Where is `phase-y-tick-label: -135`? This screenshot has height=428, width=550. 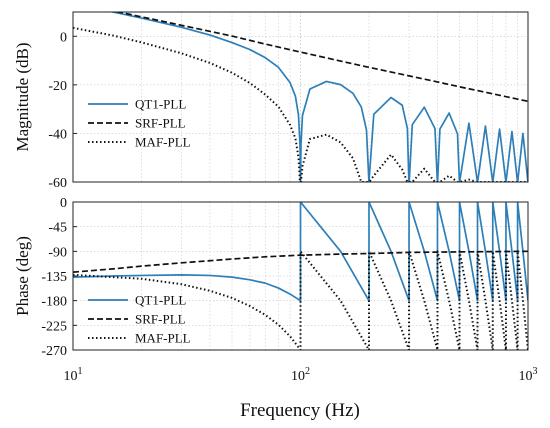 phase-y-tick-label: -135 is located at coordinates (54, 277).